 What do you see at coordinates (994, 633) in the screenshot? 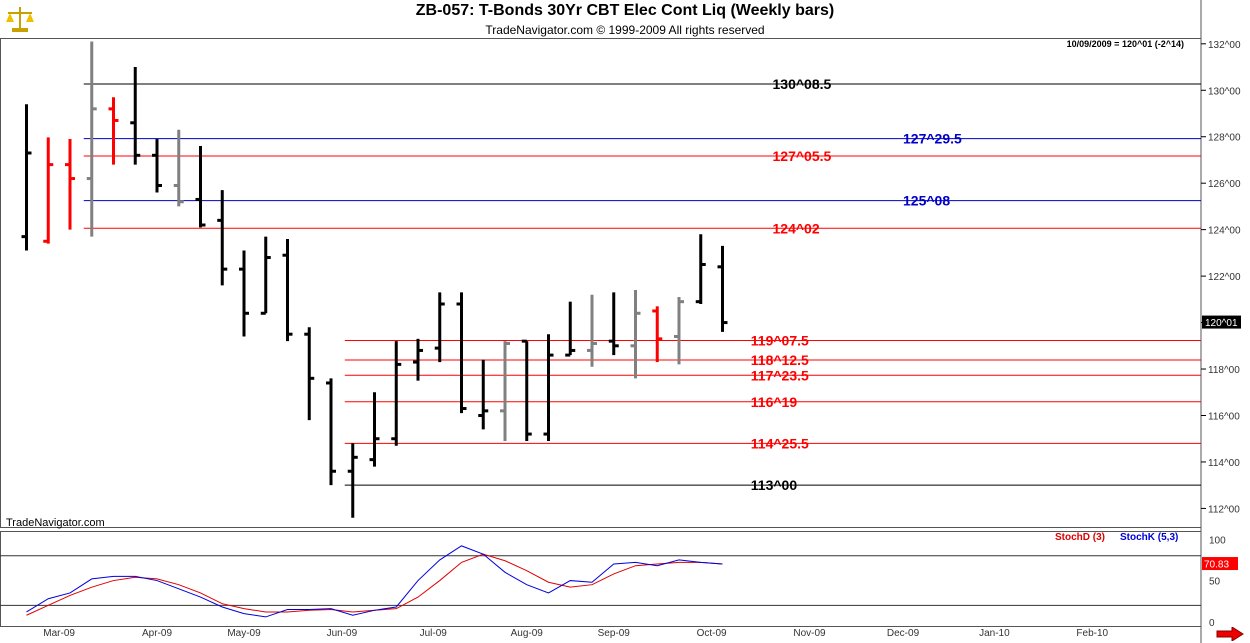
I see `x-tick-label: Jan-10` at bounding box center [994, 633].